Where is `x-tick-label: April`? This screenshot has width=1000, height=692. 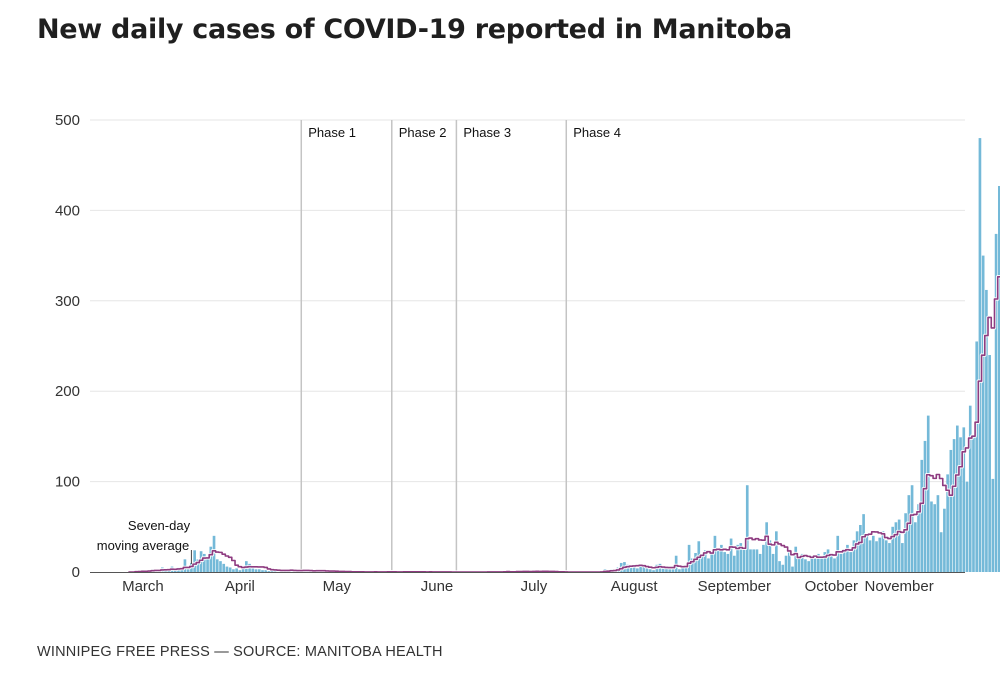 x-tick-label: April is located at coordinates (240, 586).